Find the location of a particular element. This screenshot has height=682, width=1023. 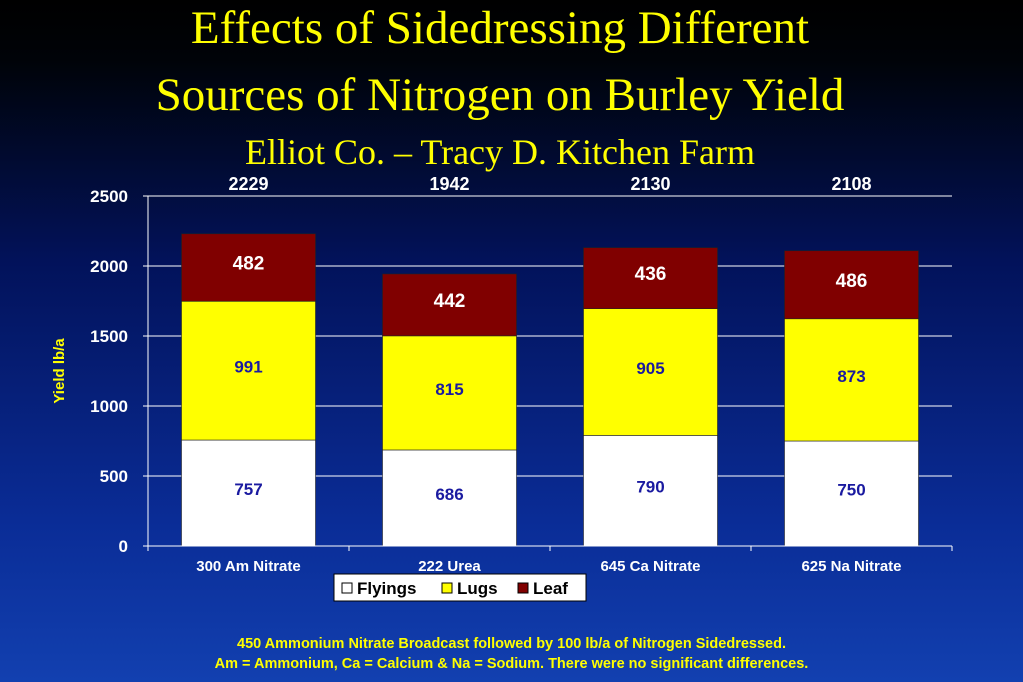

y-tick-label: 0 is located at coordinates (123, 546).